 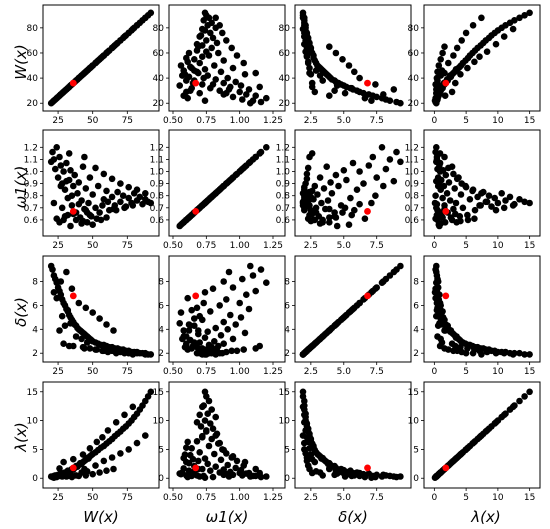 What do you see at coordinates (311, 372) in the screenshot?
I see `x-tick-label: 2.5` at bounding box center [311, 372].